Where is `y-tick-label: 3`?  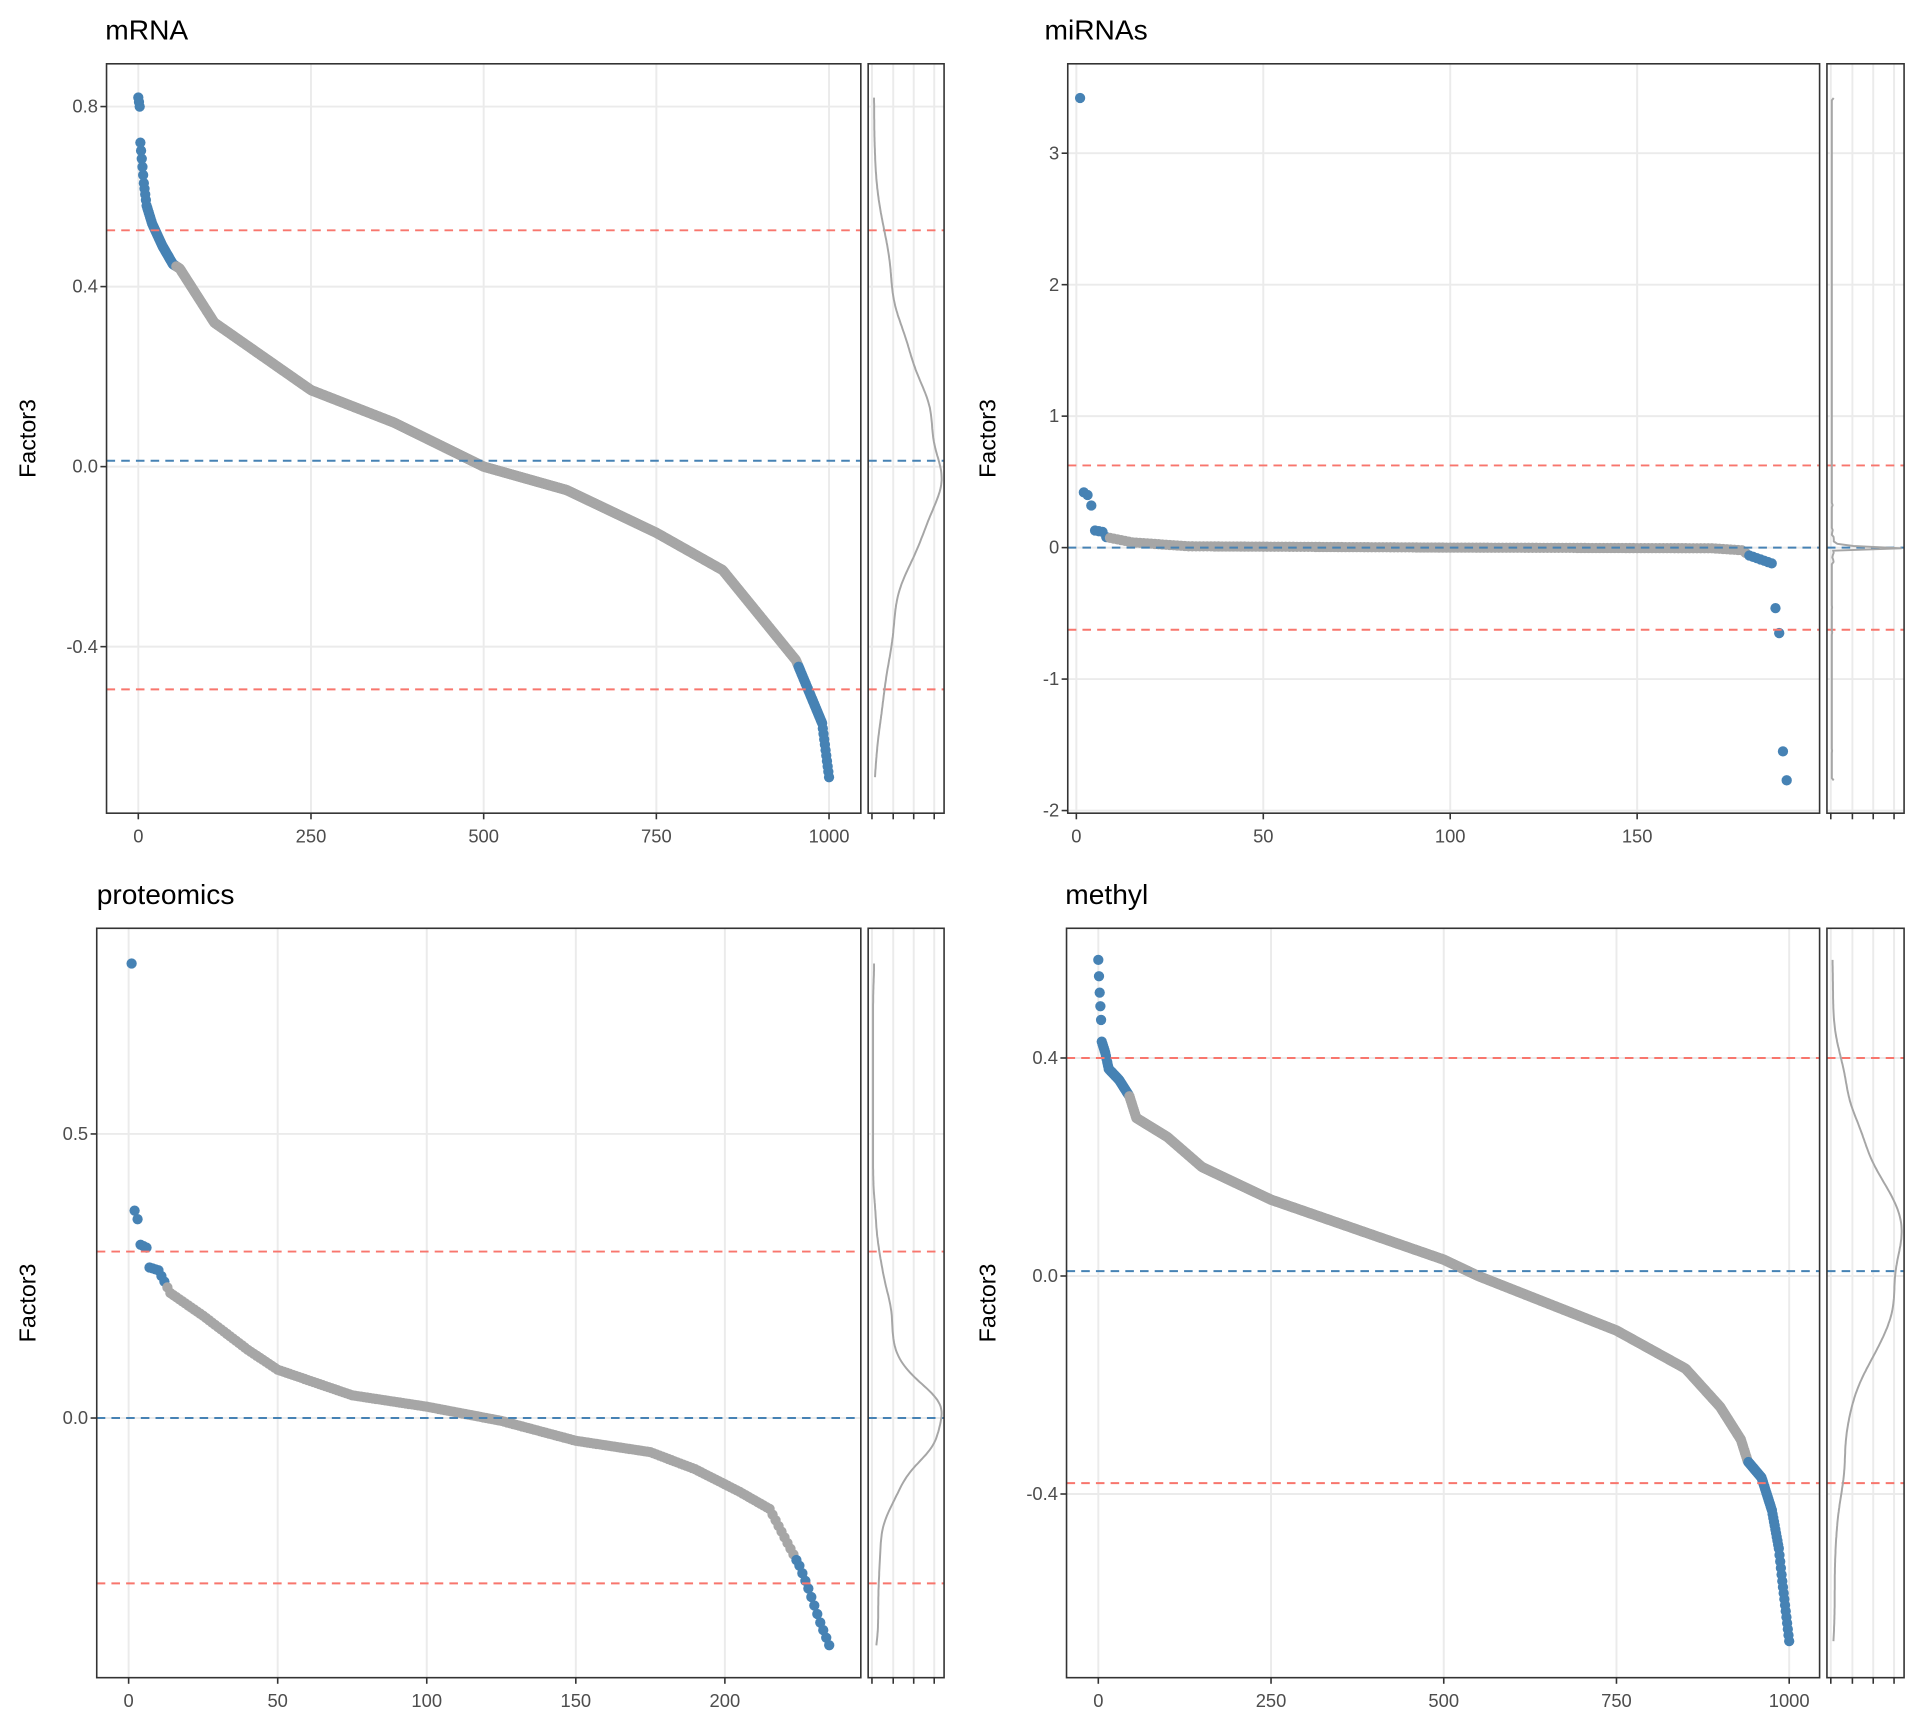 y-tick-label: 3 is located at coordinates (1054, 152).